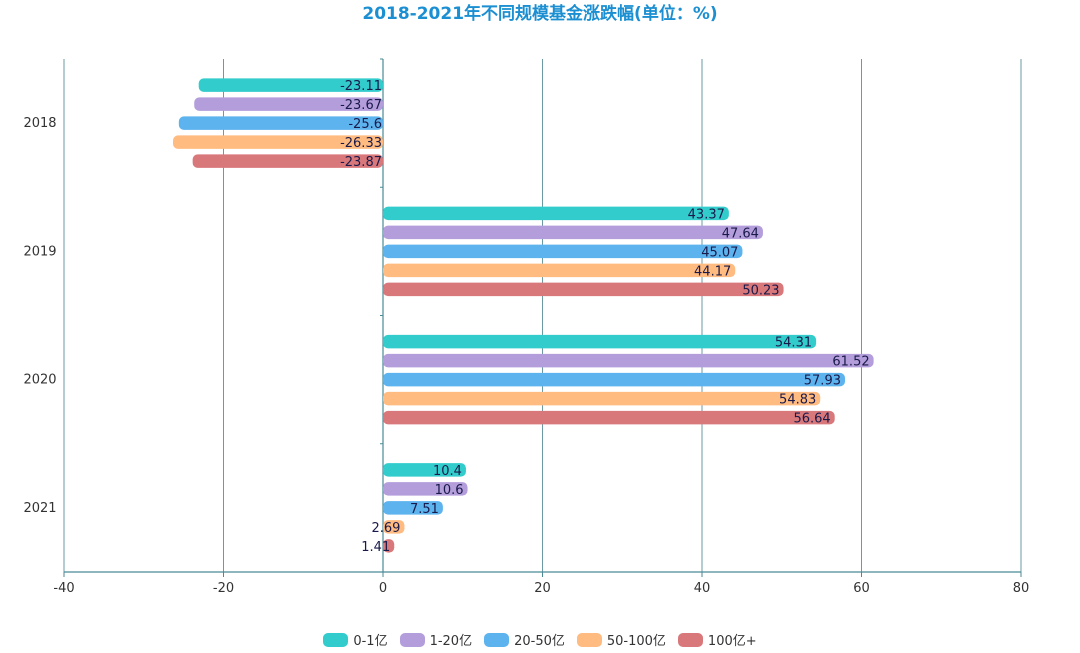 The image size is (1080, 653). Describe the element at coordinates (793, 343) in the screenshot. I see `data-label: 54.31` at that location.